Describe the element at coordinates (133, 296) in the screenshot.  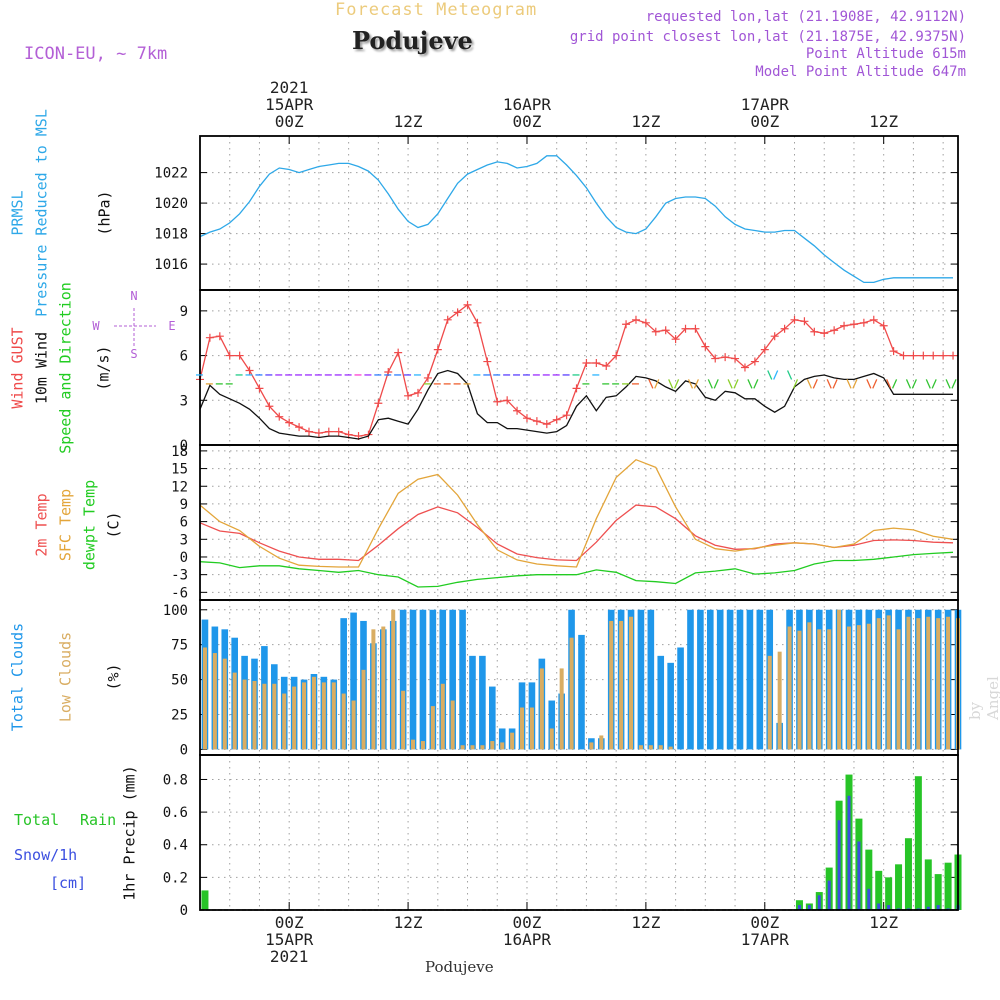
I see `compass-north: N` at that location.